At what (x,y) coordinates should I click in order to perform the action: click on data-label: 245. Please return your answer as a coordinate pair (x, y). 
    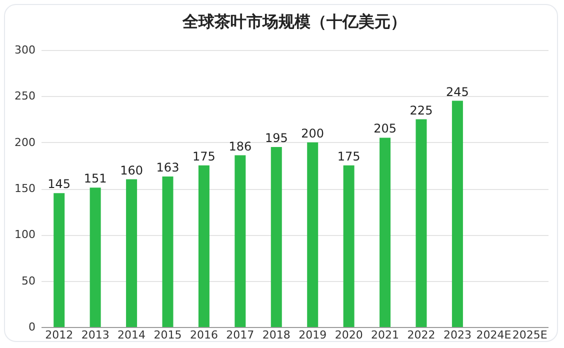
    Looking at the image, I should click on (457, 91).